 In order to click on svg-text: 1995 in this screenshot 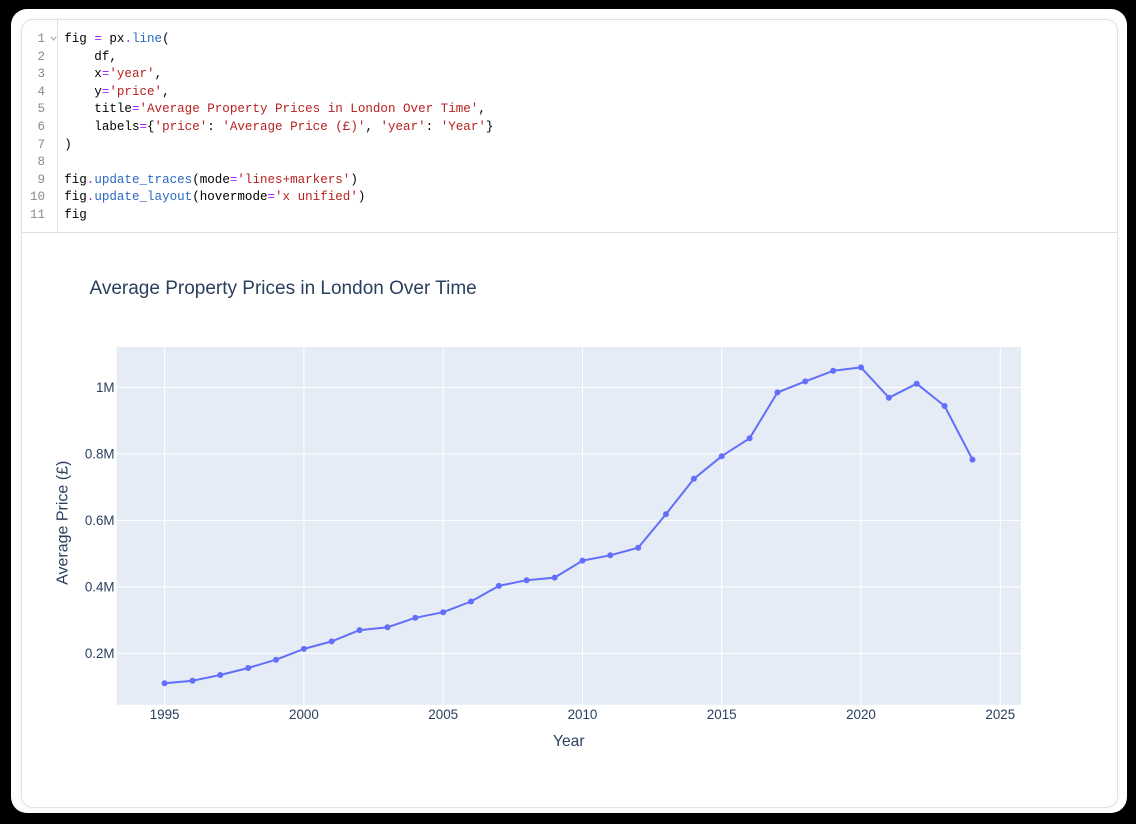, I will do `click(165, 714)`.